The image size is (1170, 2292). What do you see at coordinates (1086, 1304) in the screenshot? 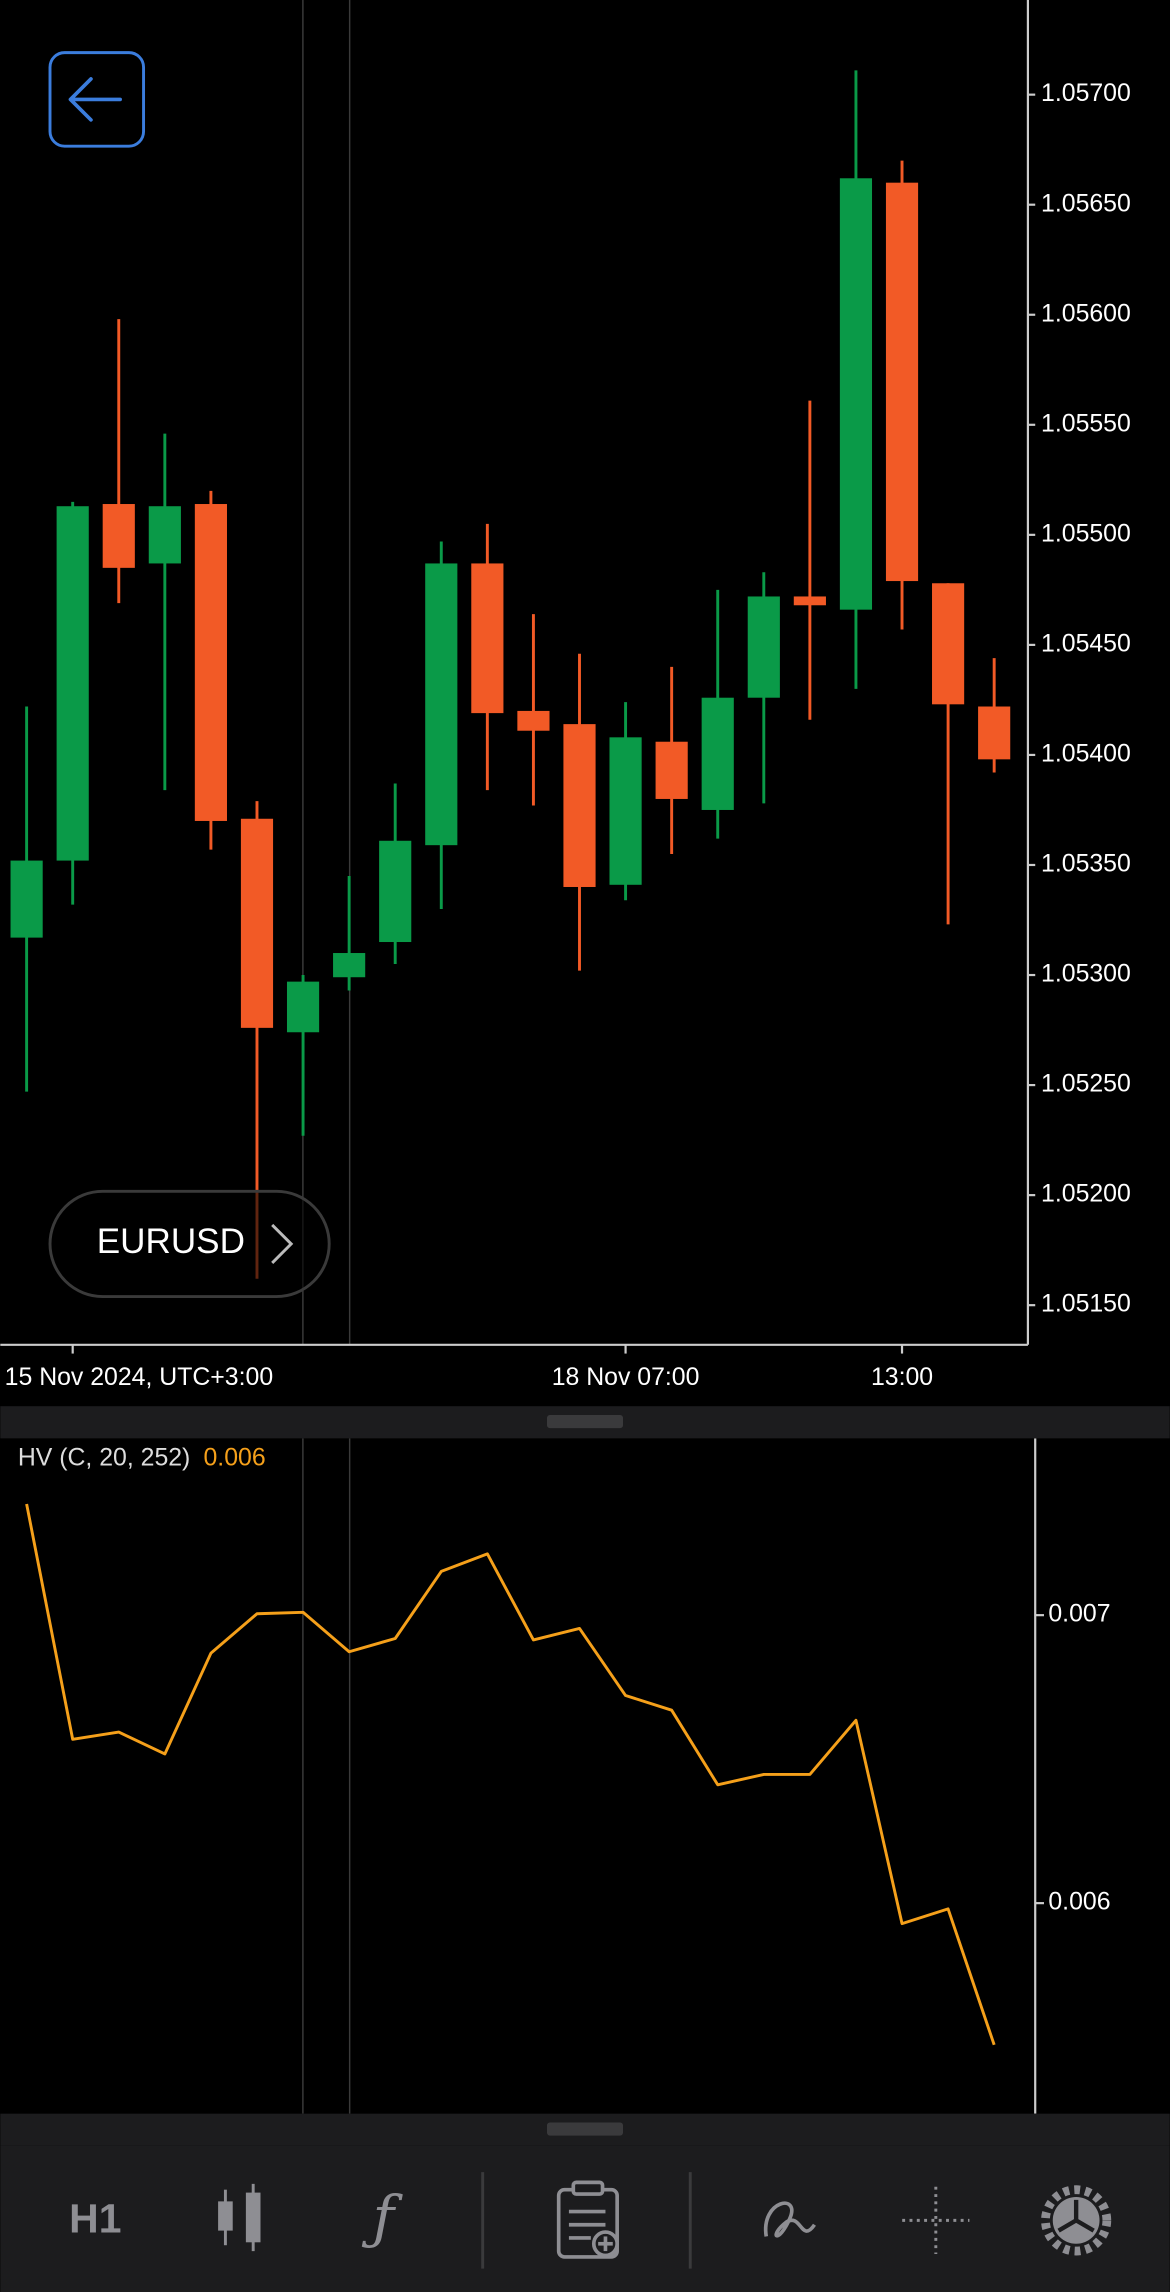
I see `y-tick-label: 1.05150` at bounding box center [1086, 1304].